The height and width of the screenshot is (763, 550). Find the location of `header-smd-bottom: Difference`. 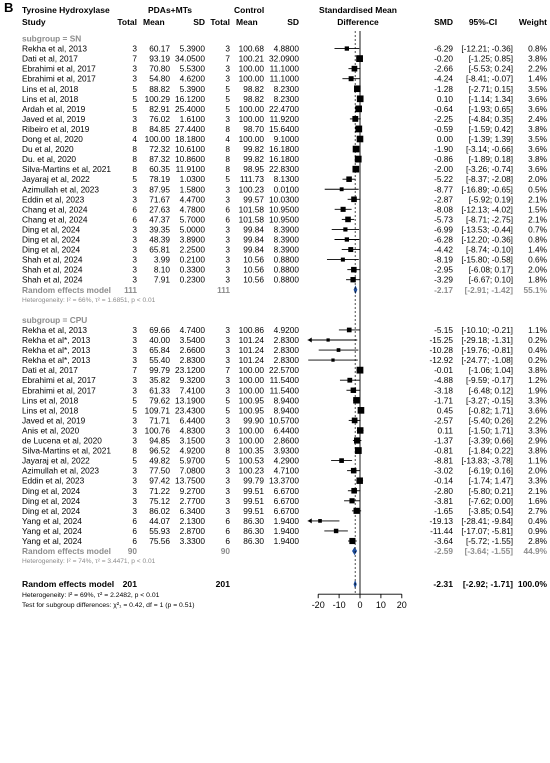

header-smd-bottom: Difference is located at coordinates (358, 22).